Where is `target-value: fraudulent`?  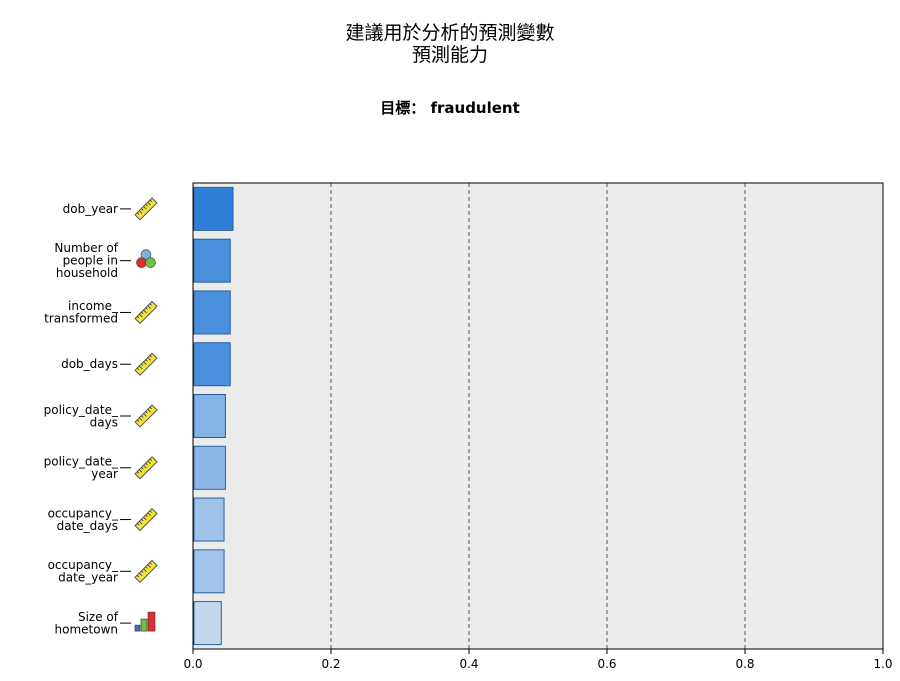 target-value: fraudulent is located at coordinates (475, 108).